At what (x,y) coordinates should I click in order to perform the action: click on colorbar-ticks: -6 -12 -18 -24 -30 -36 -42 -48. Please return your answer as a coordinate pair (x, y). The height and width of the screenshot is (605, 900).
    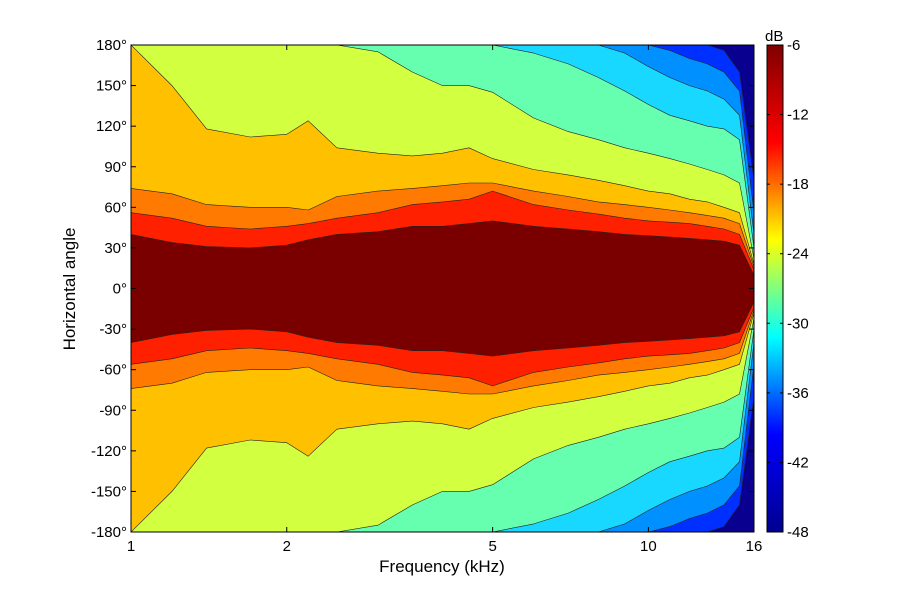
    Looking at the image, I should click on (788, 289).